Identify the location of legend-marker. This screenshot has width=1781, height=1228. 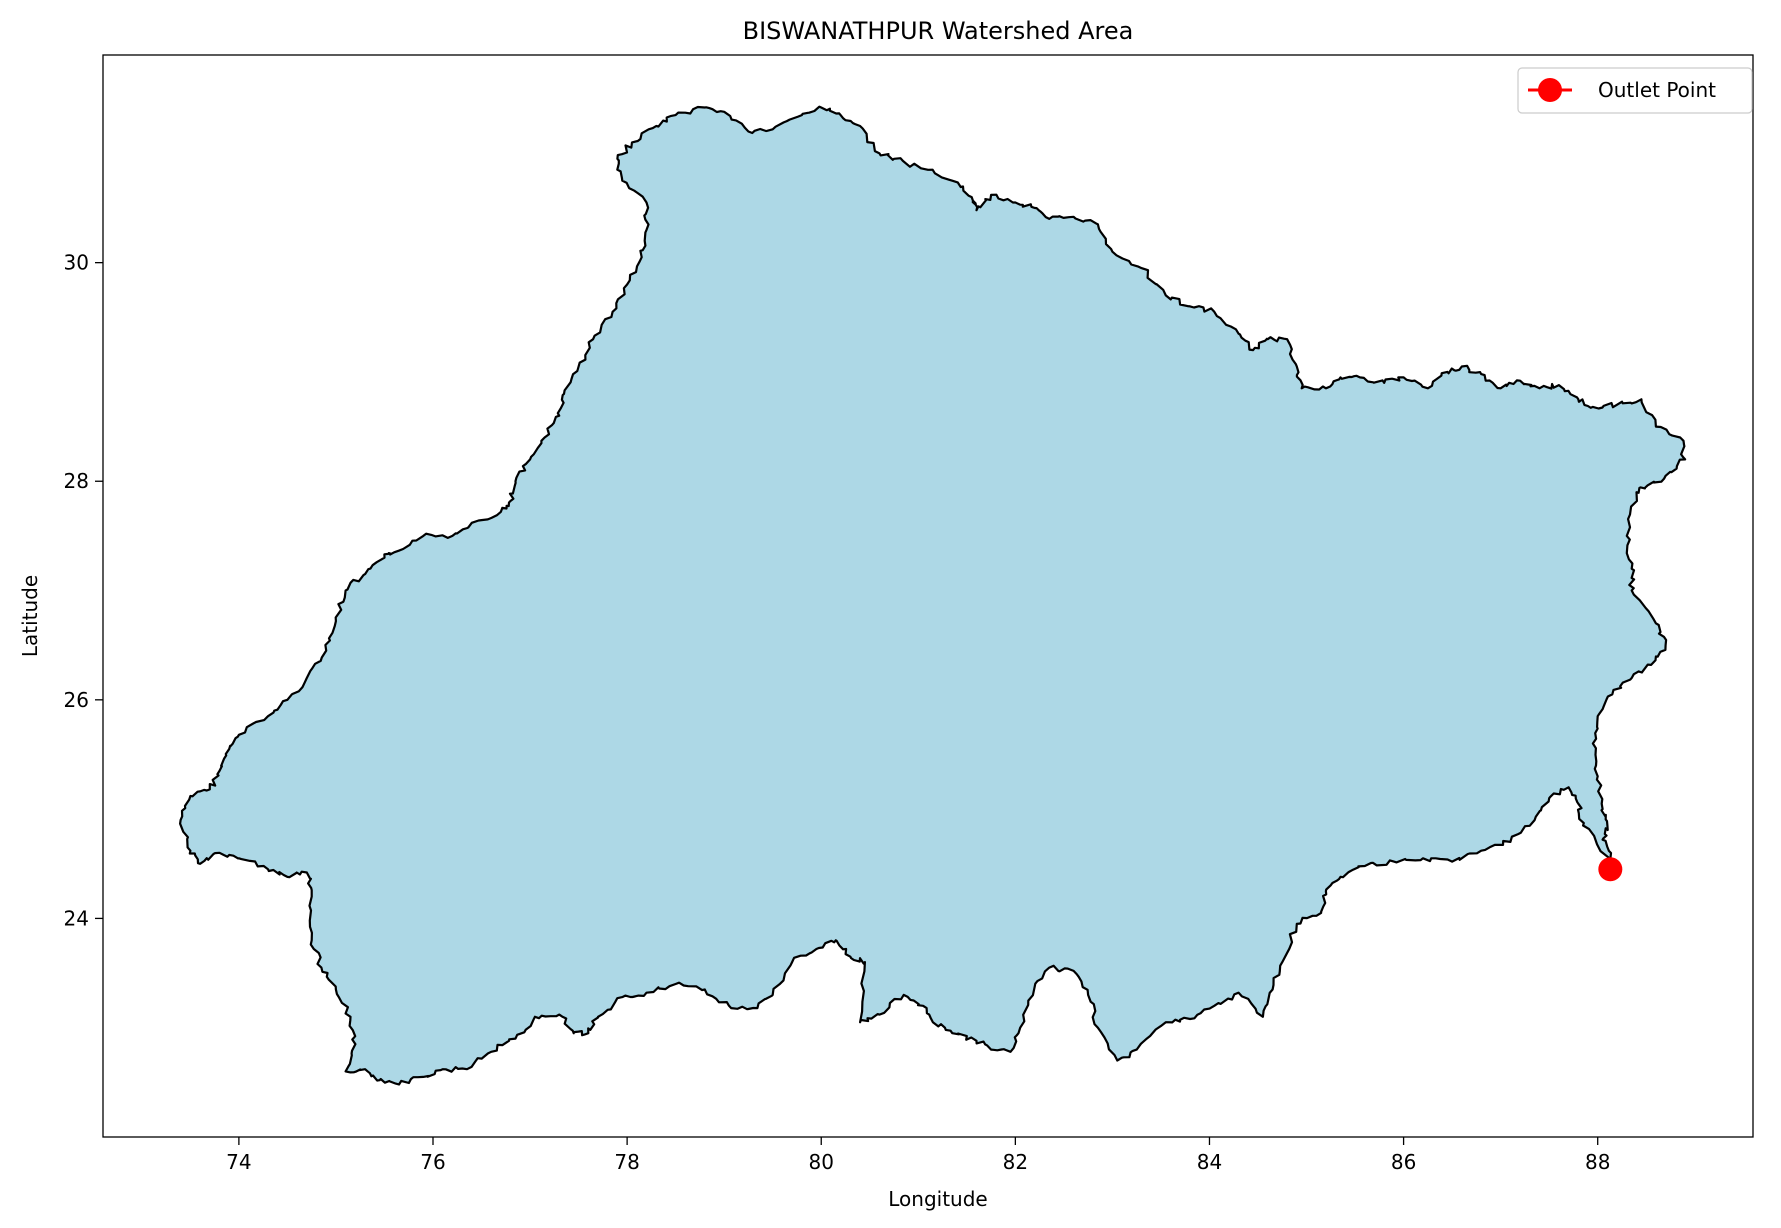
(1550, 90).